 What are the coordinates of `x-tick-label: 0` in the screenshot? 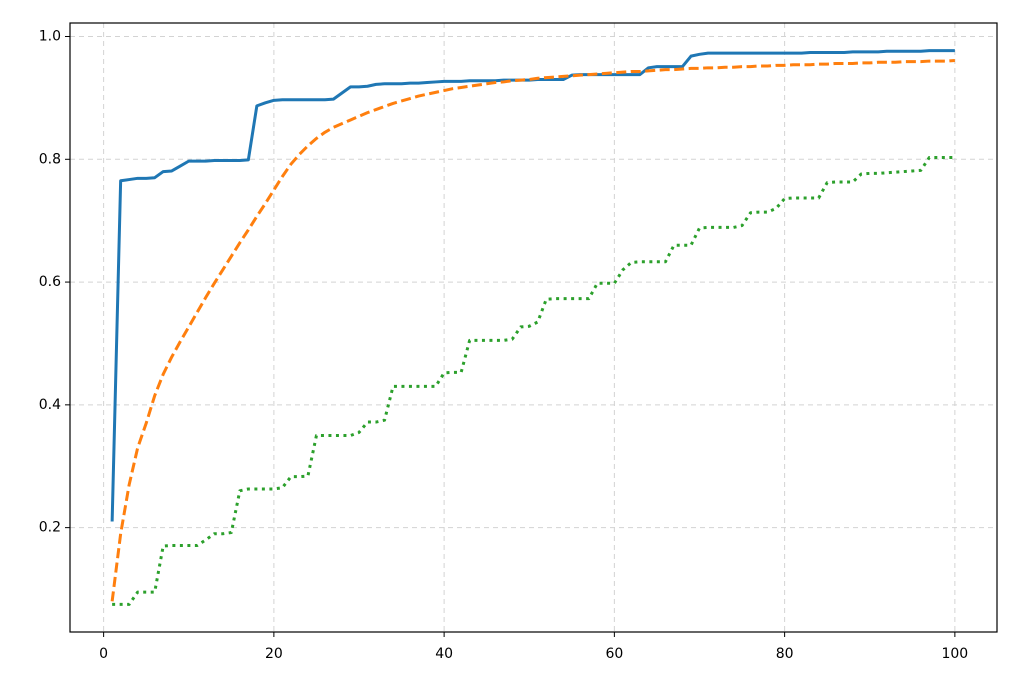 It's located at (103, 654).